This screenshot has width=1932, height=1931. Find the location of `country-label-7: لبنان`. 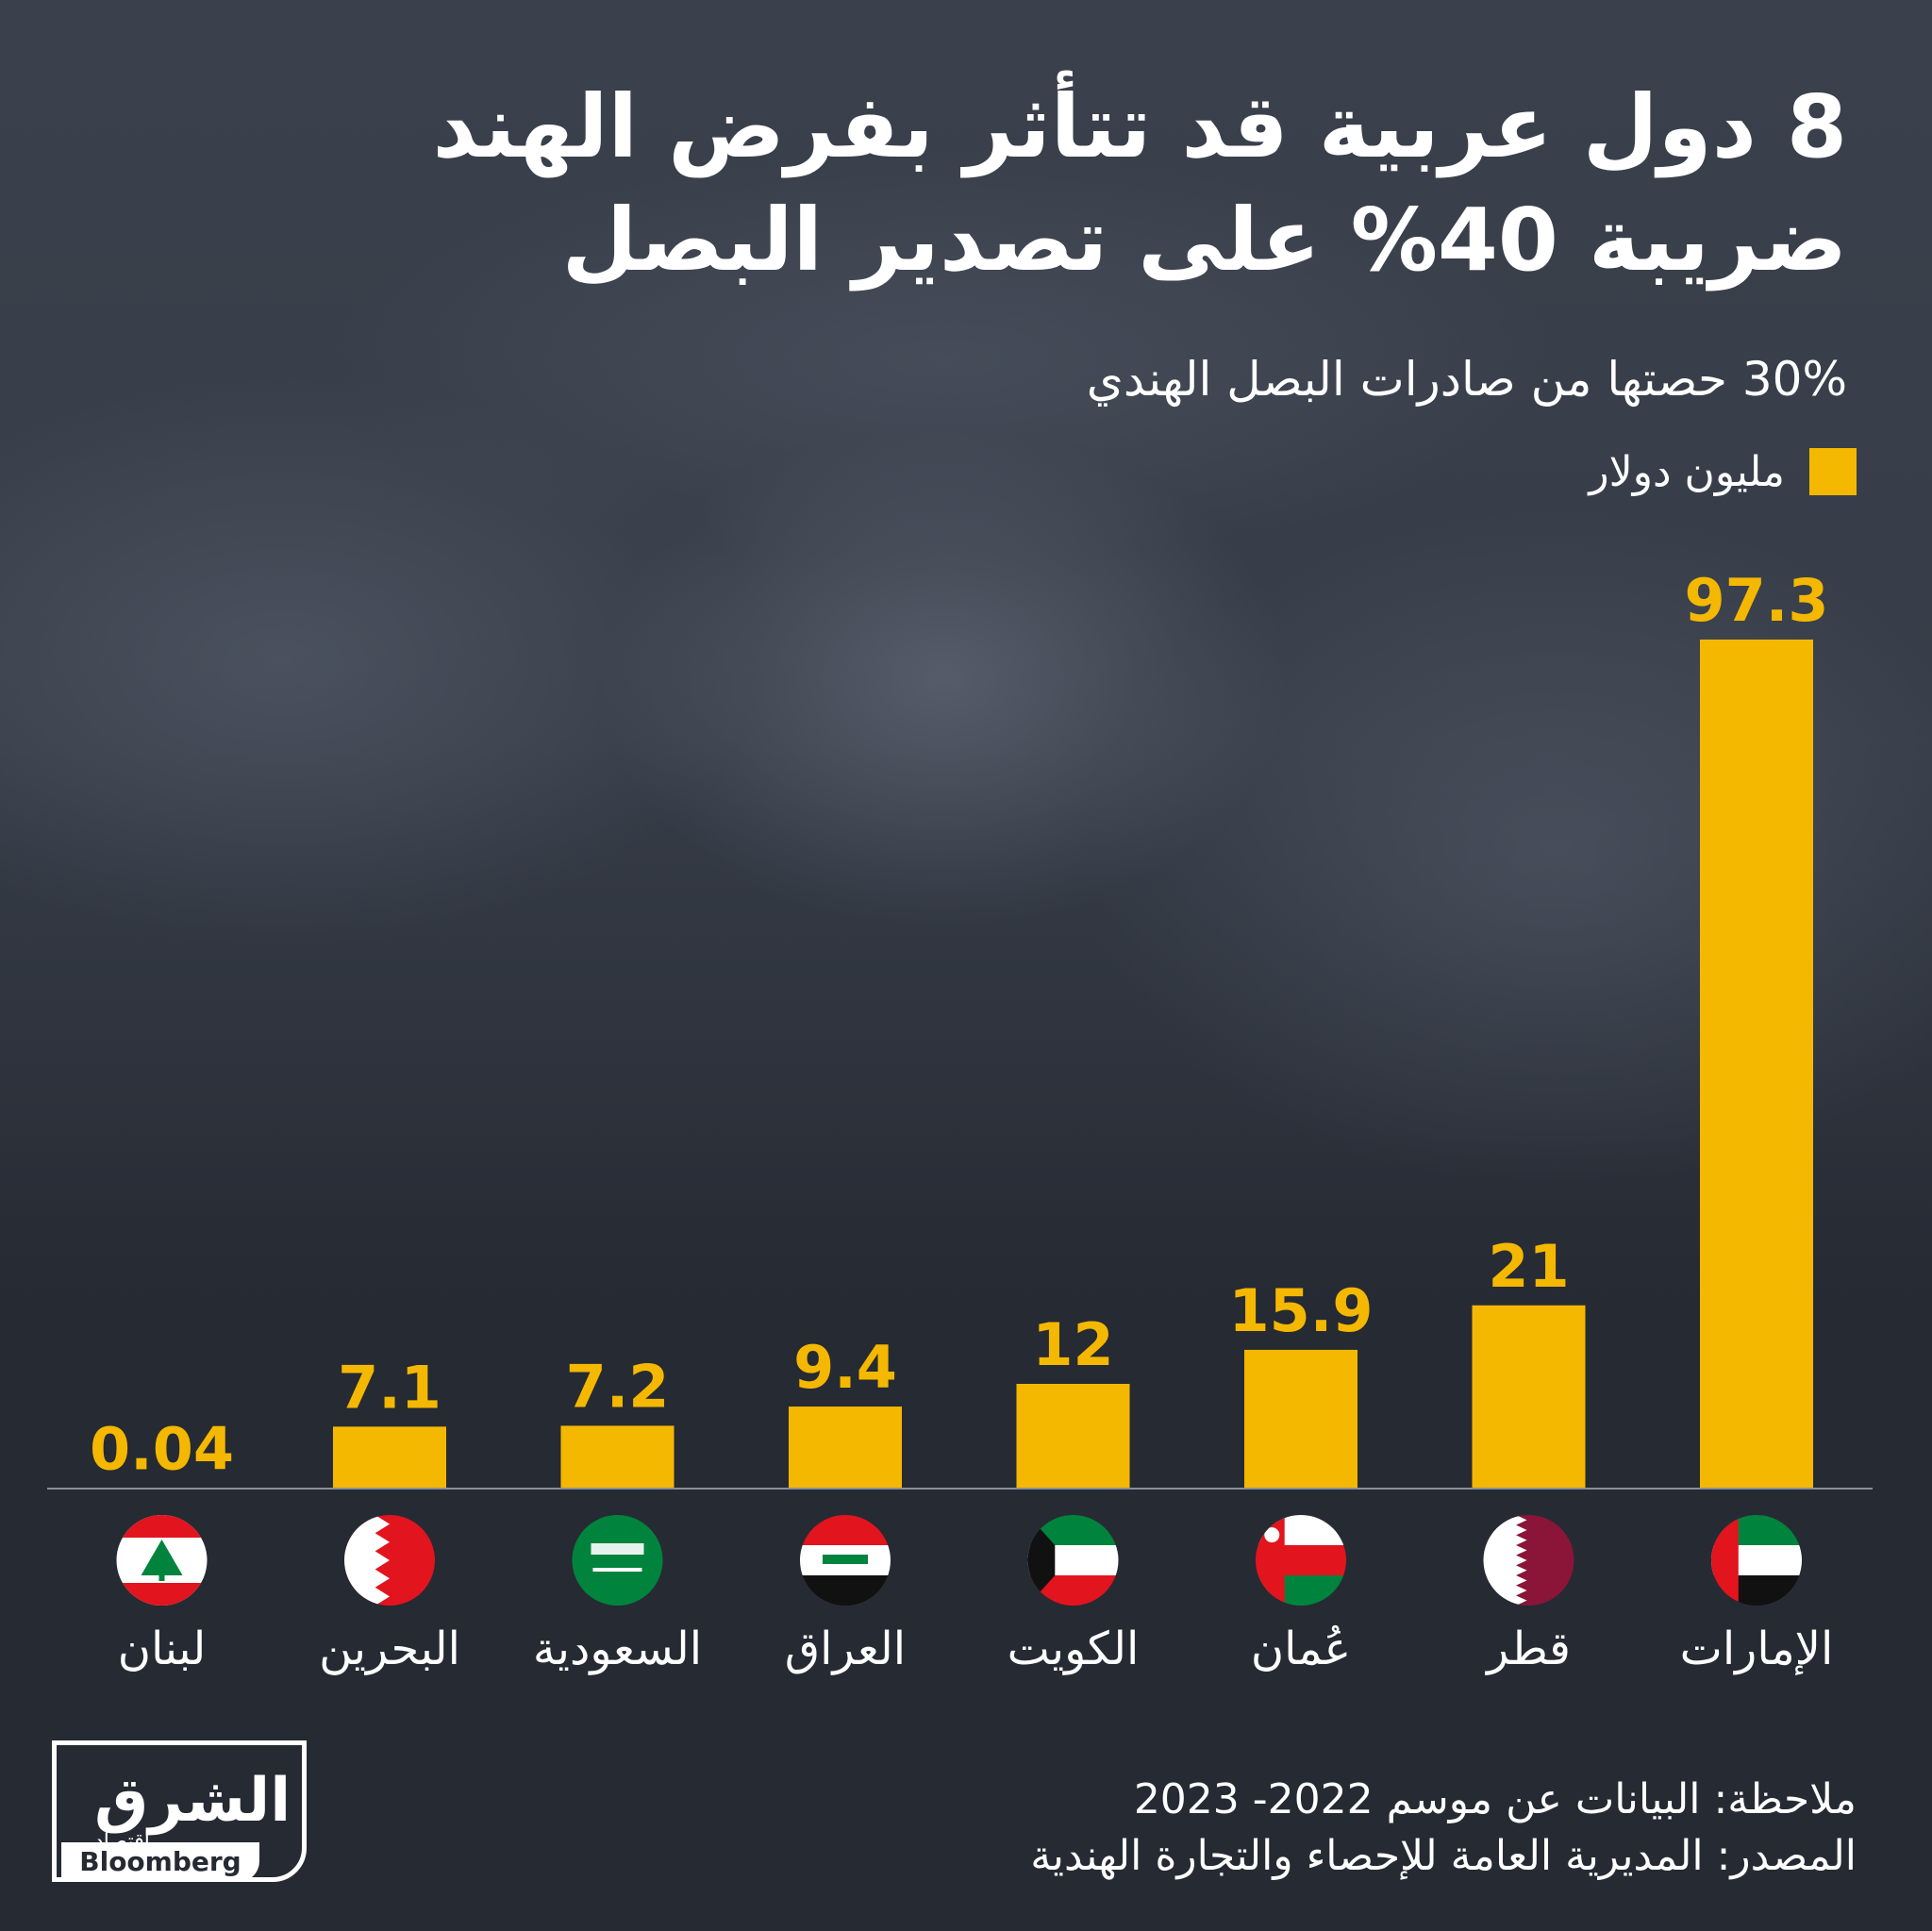

country-label-7: لبنان is located at coordinates (162, 1649).